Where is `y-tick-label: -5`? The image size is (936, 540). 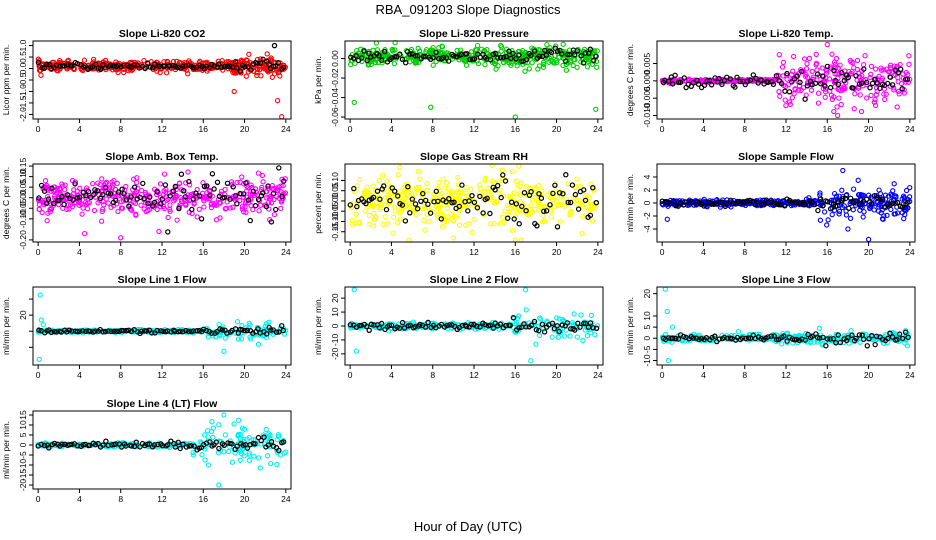
y-tick-label: -5 is located at coordinates (23, 455).